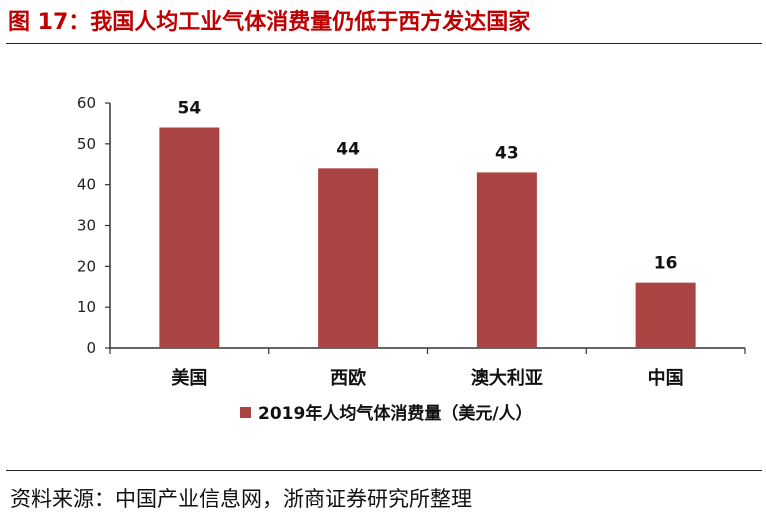  I want to click on category-label: 中国, so click(666, 378).